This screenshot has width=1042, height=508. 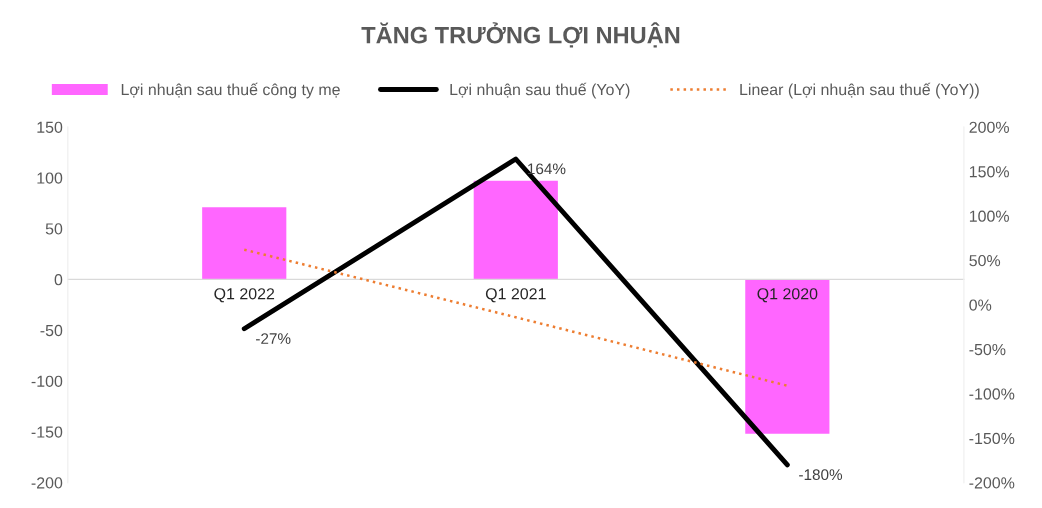 What do you see at coordinates (47, 381) in the screenshot?
I see `y-tick-label: -100` at bounding box center [47, 381].